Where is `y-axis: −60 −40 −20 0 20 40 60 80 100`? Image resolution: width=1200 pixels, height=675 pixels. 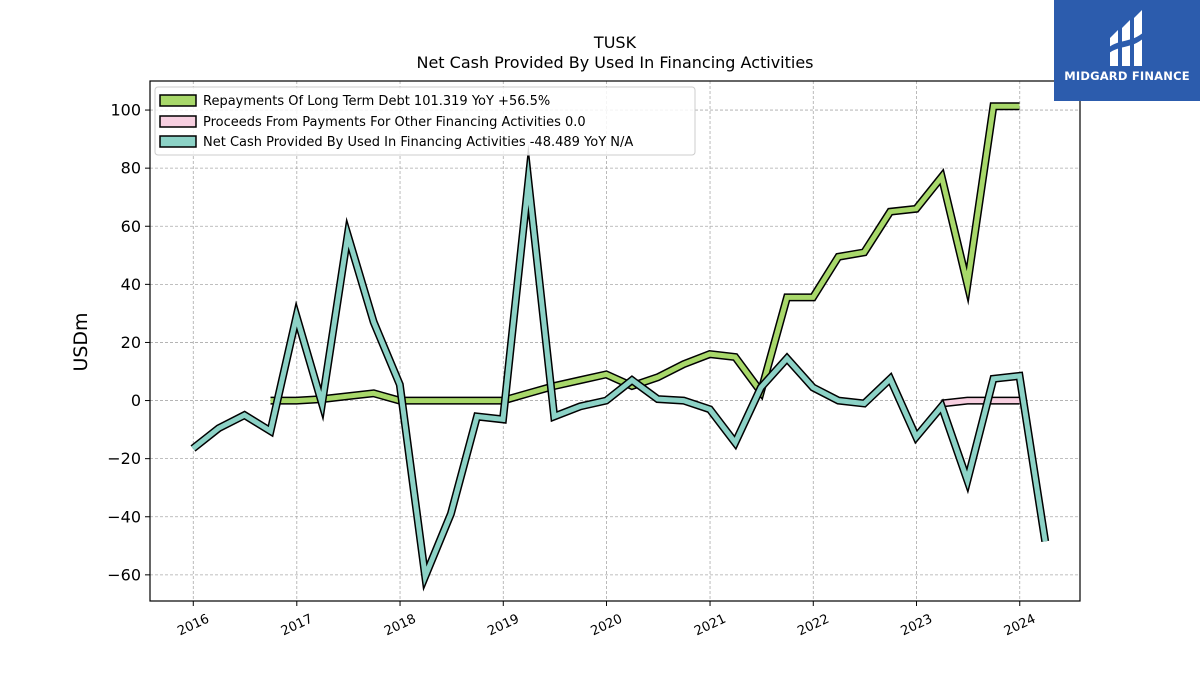 y-axis: −60 −40 −20 0 20 40 60 80 100 is located at coordinates (128, 342).